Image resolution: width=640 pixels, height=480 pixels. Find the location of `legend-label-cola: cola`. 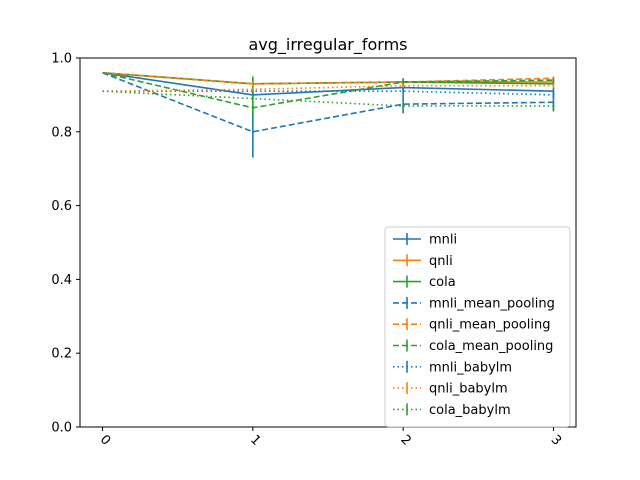

legend-label-cola: cola is located at coordinates (442, 282).